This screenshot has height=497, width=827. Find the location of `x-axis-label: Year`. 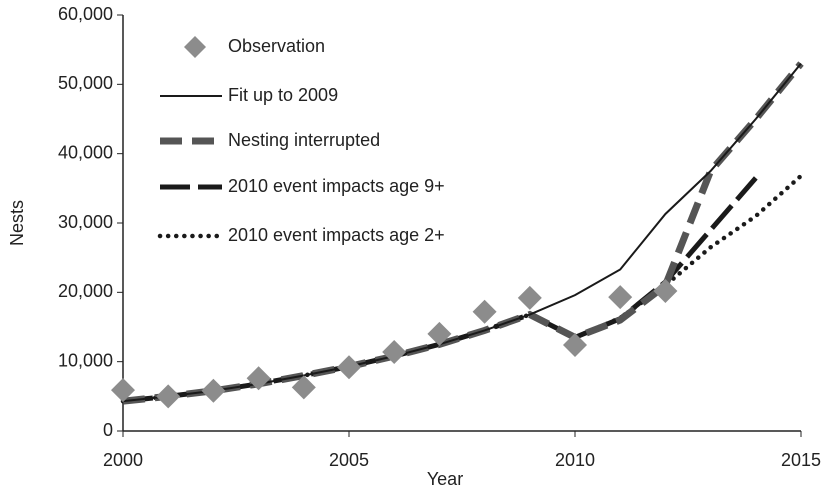

x-axis-label: Year is located at coordinates (445, 479).